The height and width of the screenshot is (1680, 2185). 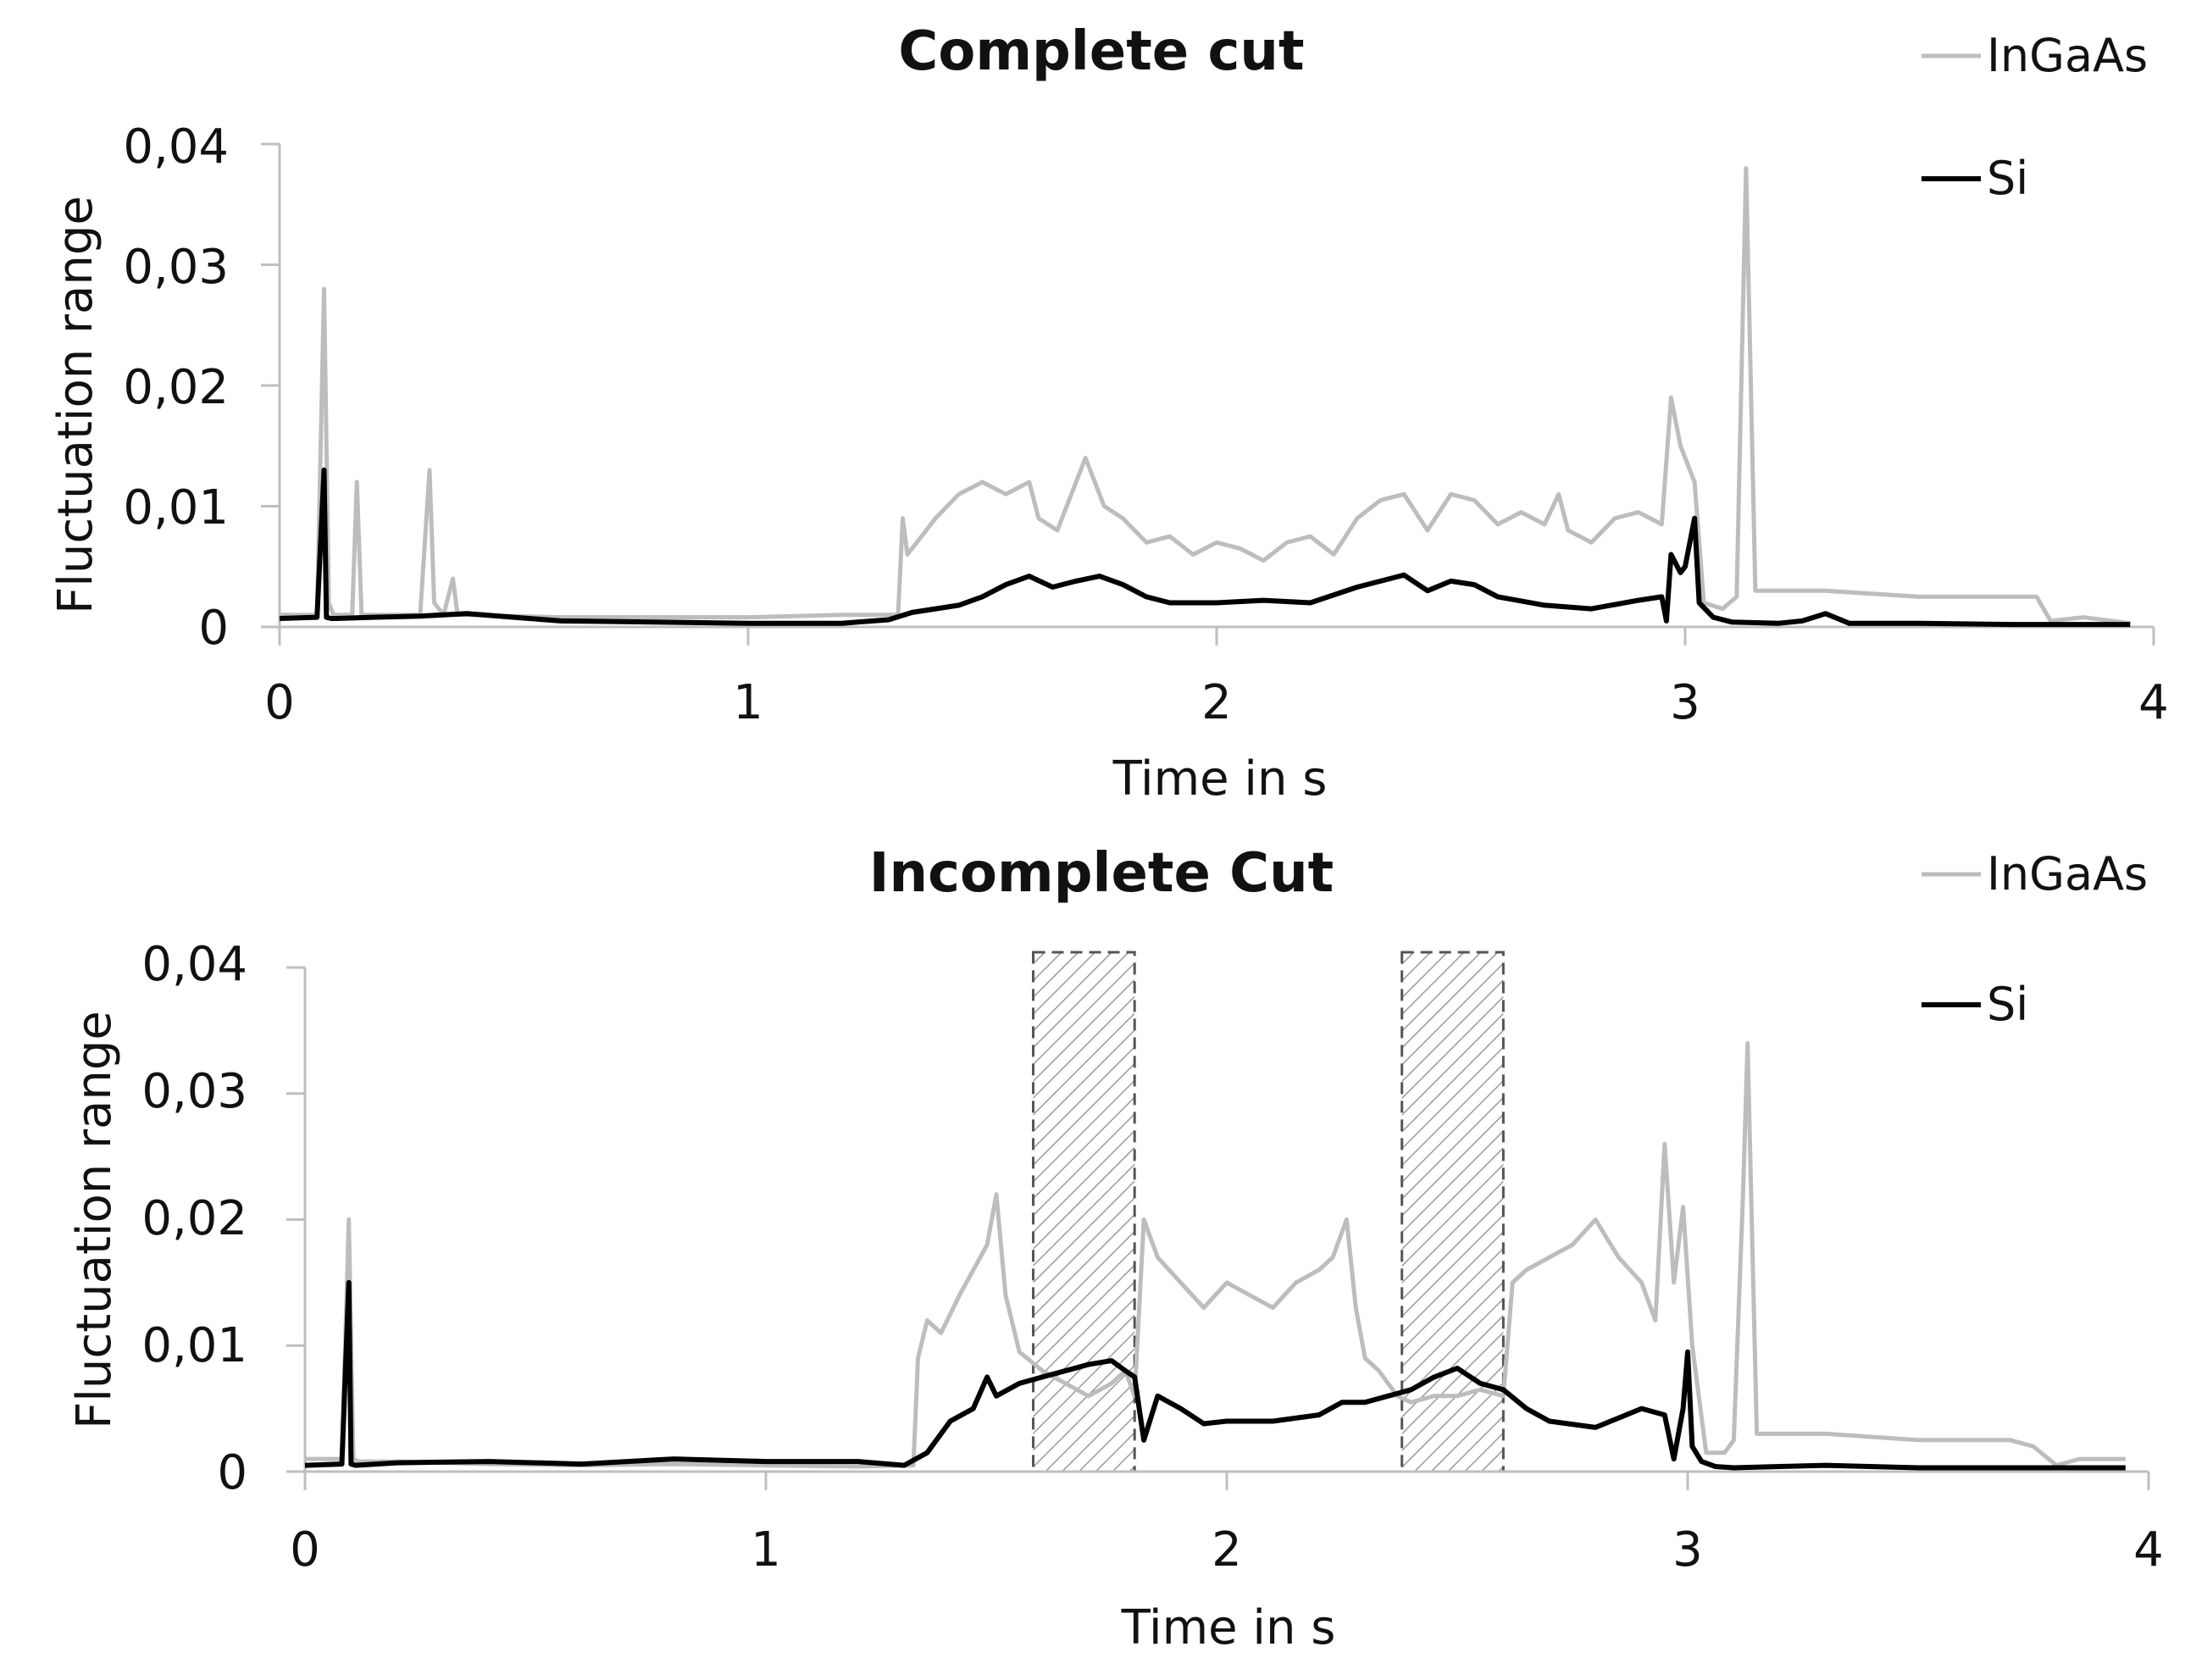 What do you see at coordinates (1084, 1212) in the screenshot?
I see `shaded-region` at bounding box center [1084, 1212].